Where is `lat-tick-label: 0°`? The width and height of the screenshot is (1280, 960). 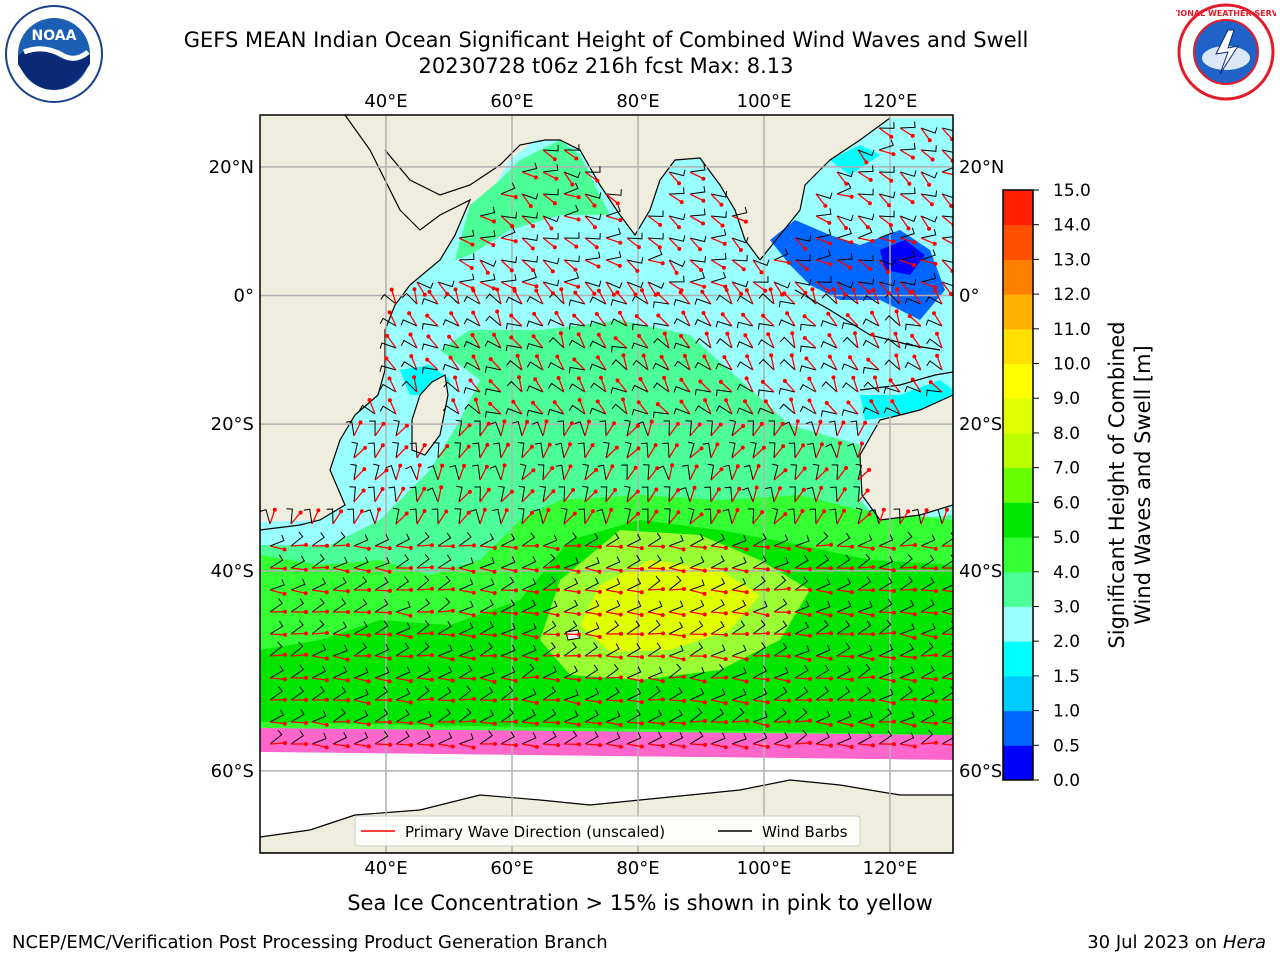 lat-tick-label: 0° is located at coordinates (969, 296).